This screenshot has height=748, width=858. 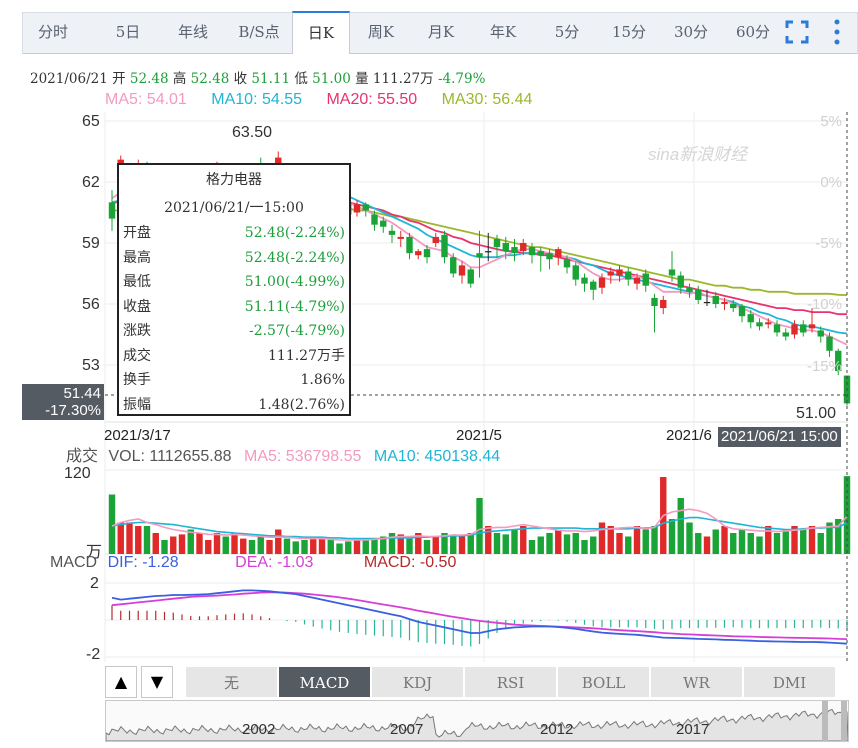 I want to click on tooltip-row-label: 收盘, so click(x=137, y=306).